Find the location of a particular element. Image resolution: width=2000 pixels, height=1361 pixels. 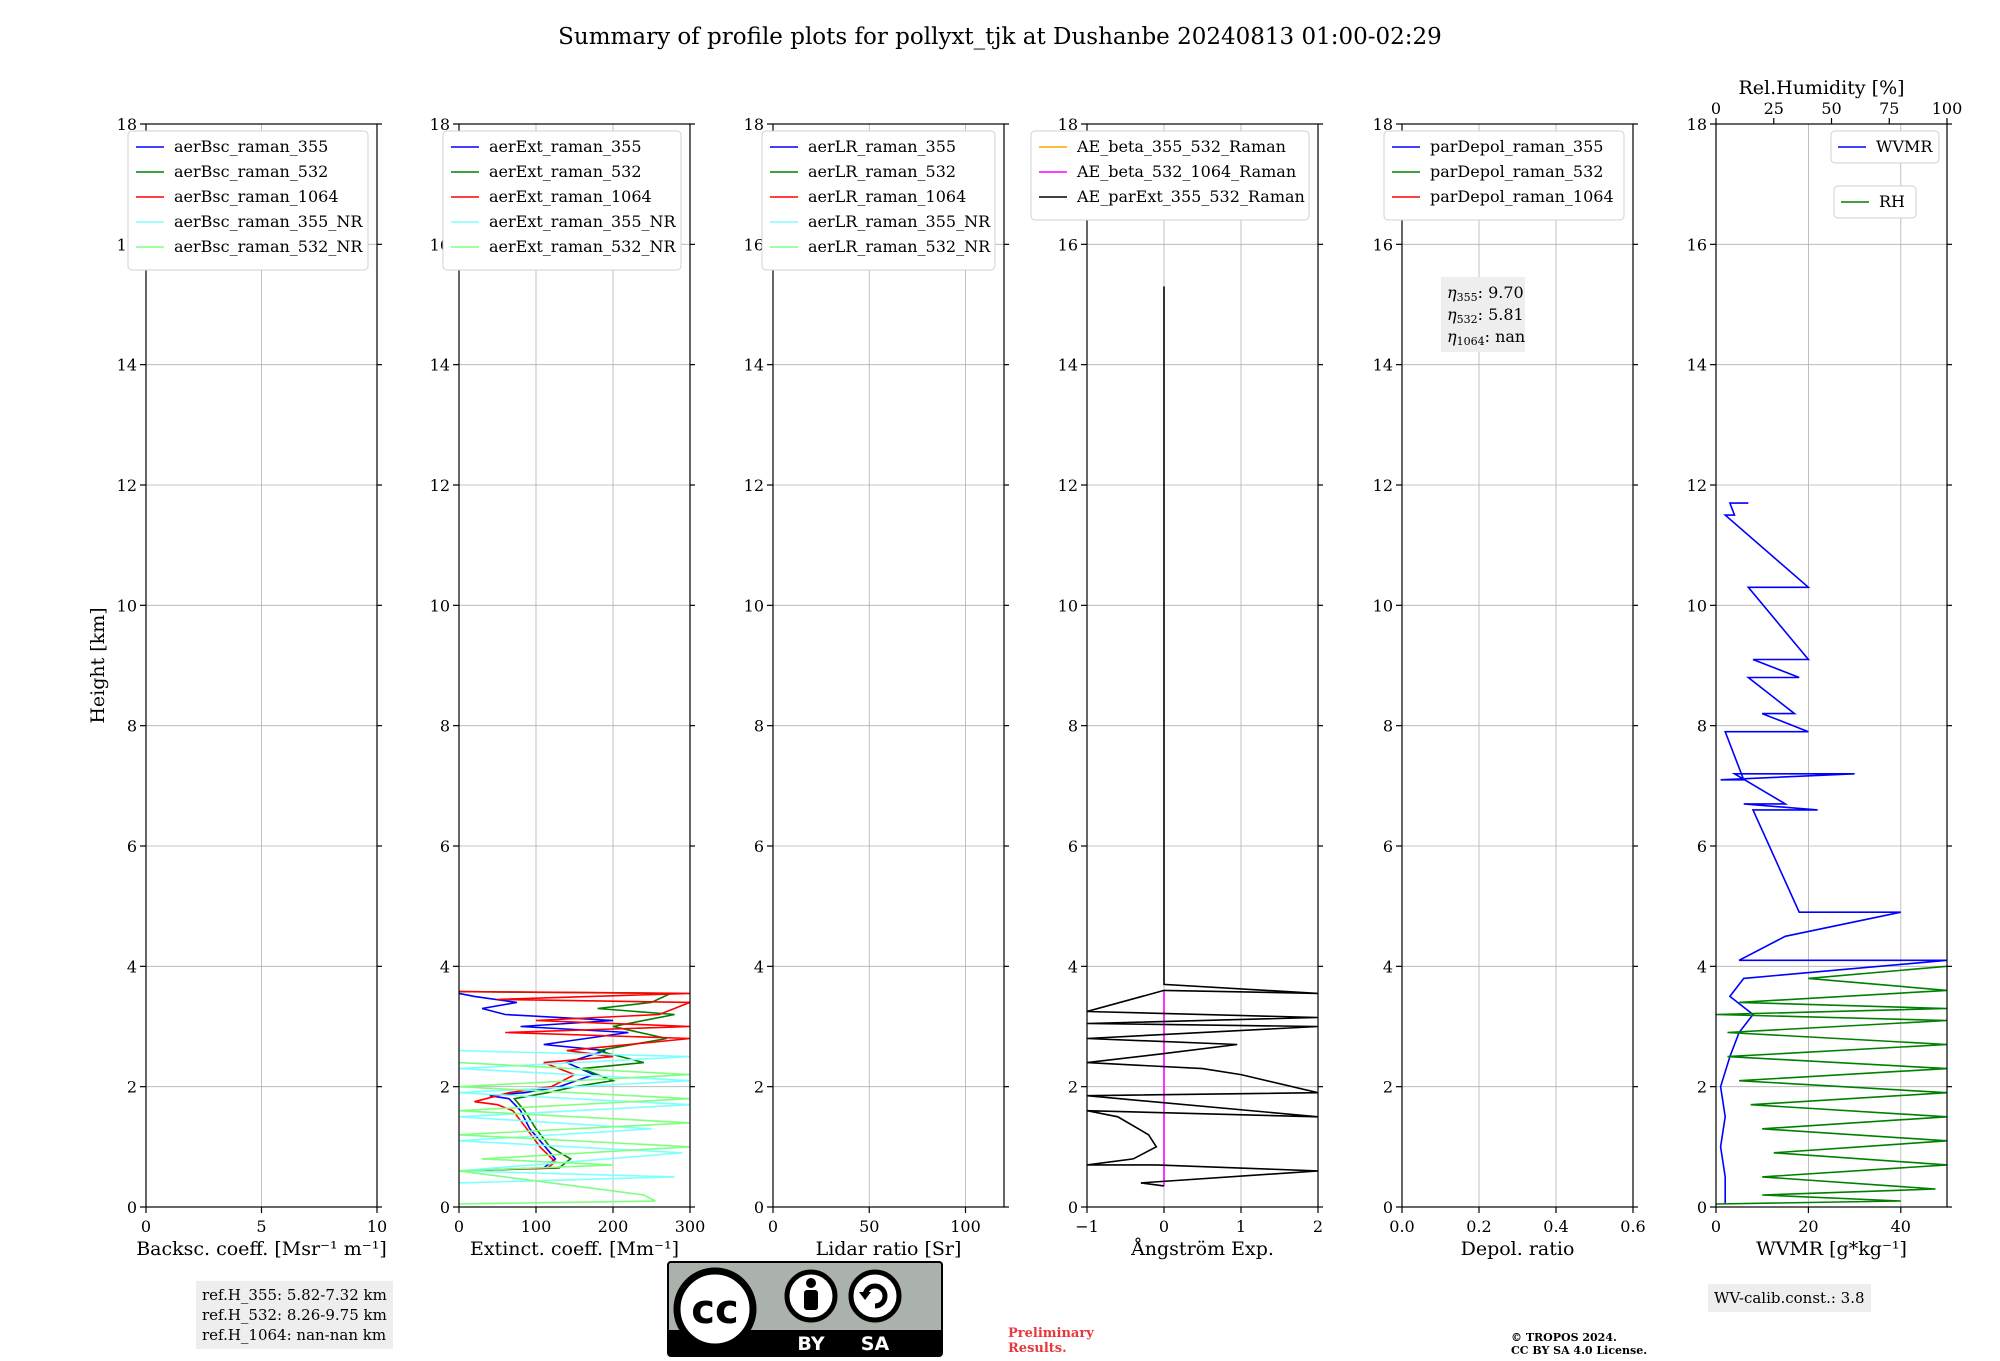

legend-entry: parDepol_raman_355 is located at coordinates (1516, 146).